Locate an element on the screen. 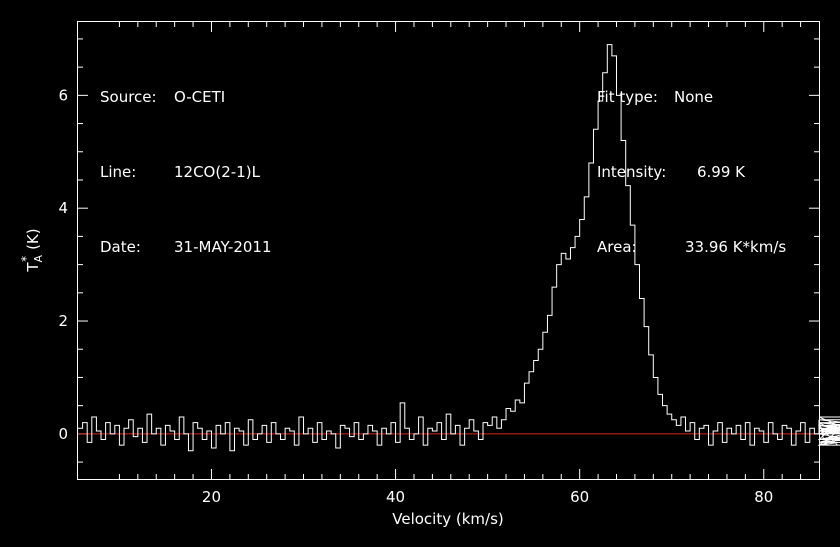 The width and height of the screenshot is (840, 547). line-row: Line: 12CO(2-1)L is located at coordinates (186, 172).